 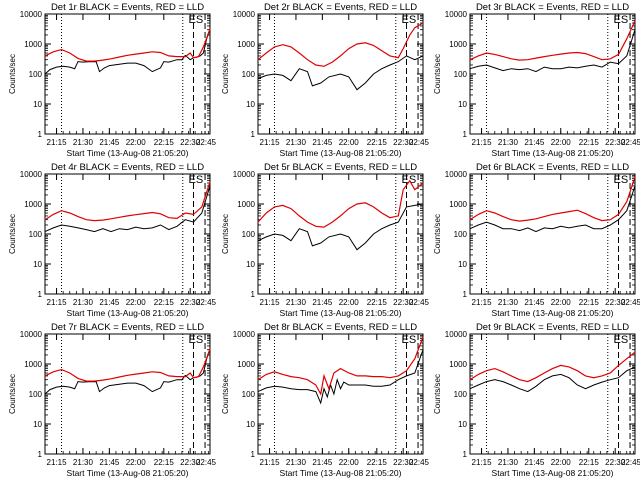 What do you see at coordinates (340, 327) in the screenshot?
I see `panel-title: Det 8r BLACK = Events, RED = LLD` at bounding box center [340, 327].